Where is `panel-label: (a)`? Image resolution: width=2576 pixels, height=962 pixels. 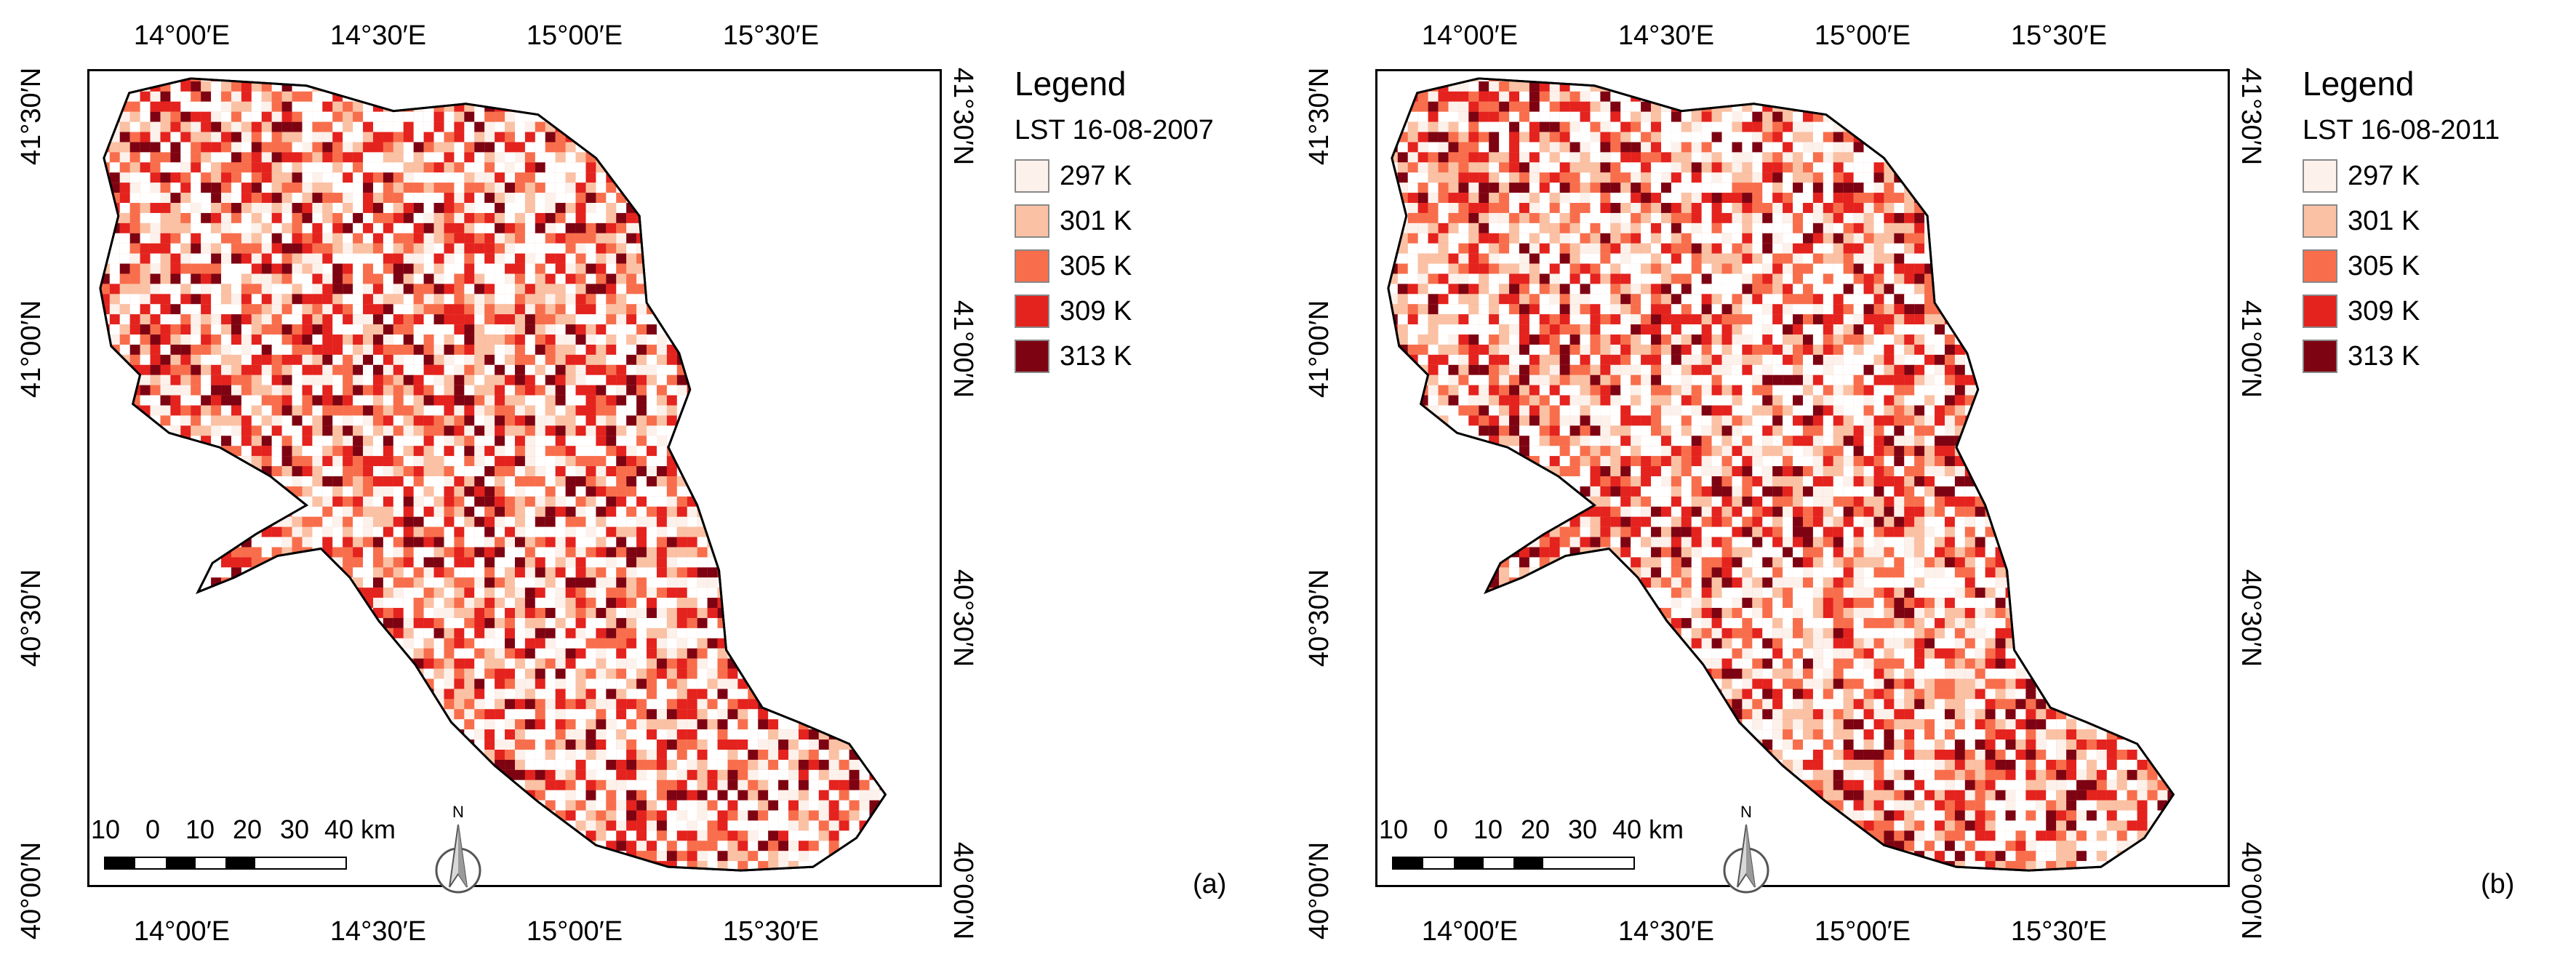 panel-label: (a) is located at coordinates (1210, 884).